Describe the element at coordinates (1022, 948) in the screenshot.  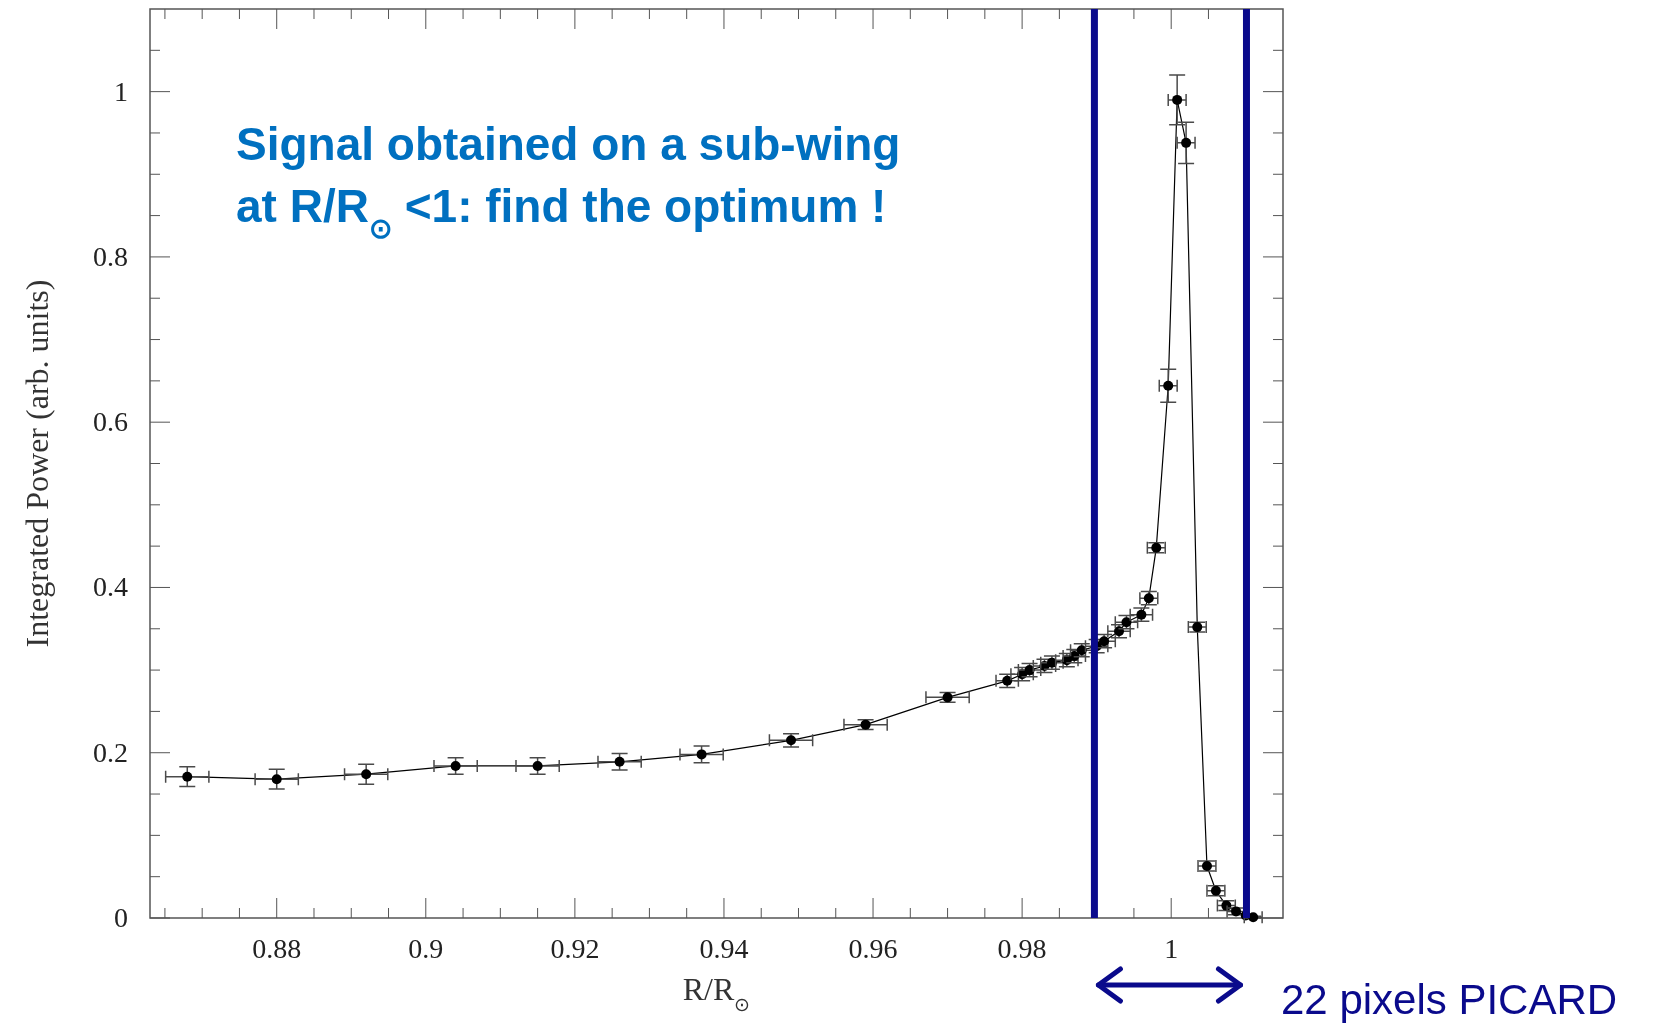
I see `x-tick-label: 0.98` at that location.